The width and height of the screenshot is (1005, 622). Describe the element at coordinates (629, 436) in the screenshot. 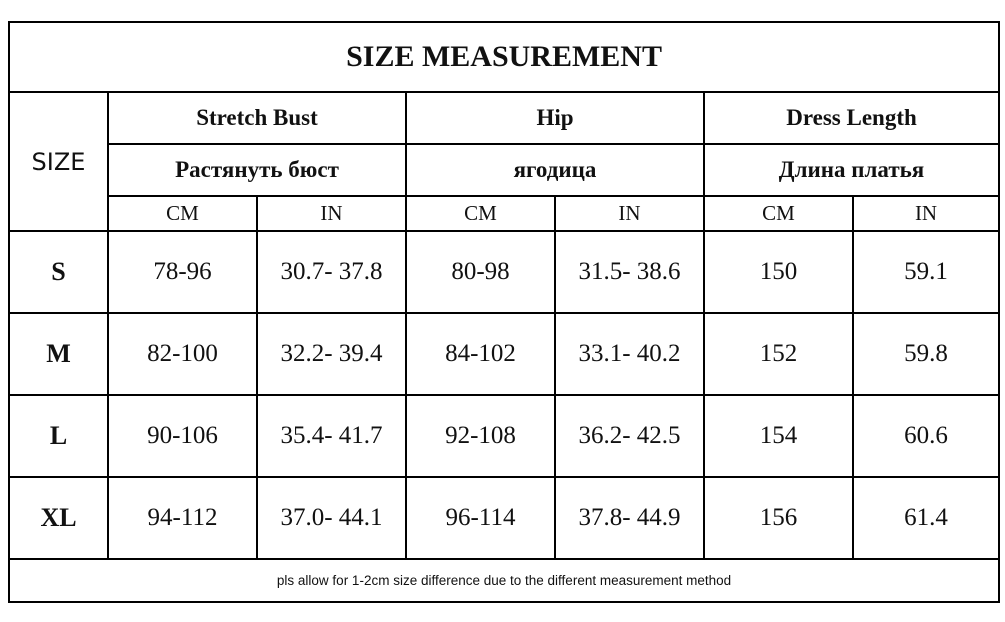

I see `hip-in: 36.2- 42.5` at that location.